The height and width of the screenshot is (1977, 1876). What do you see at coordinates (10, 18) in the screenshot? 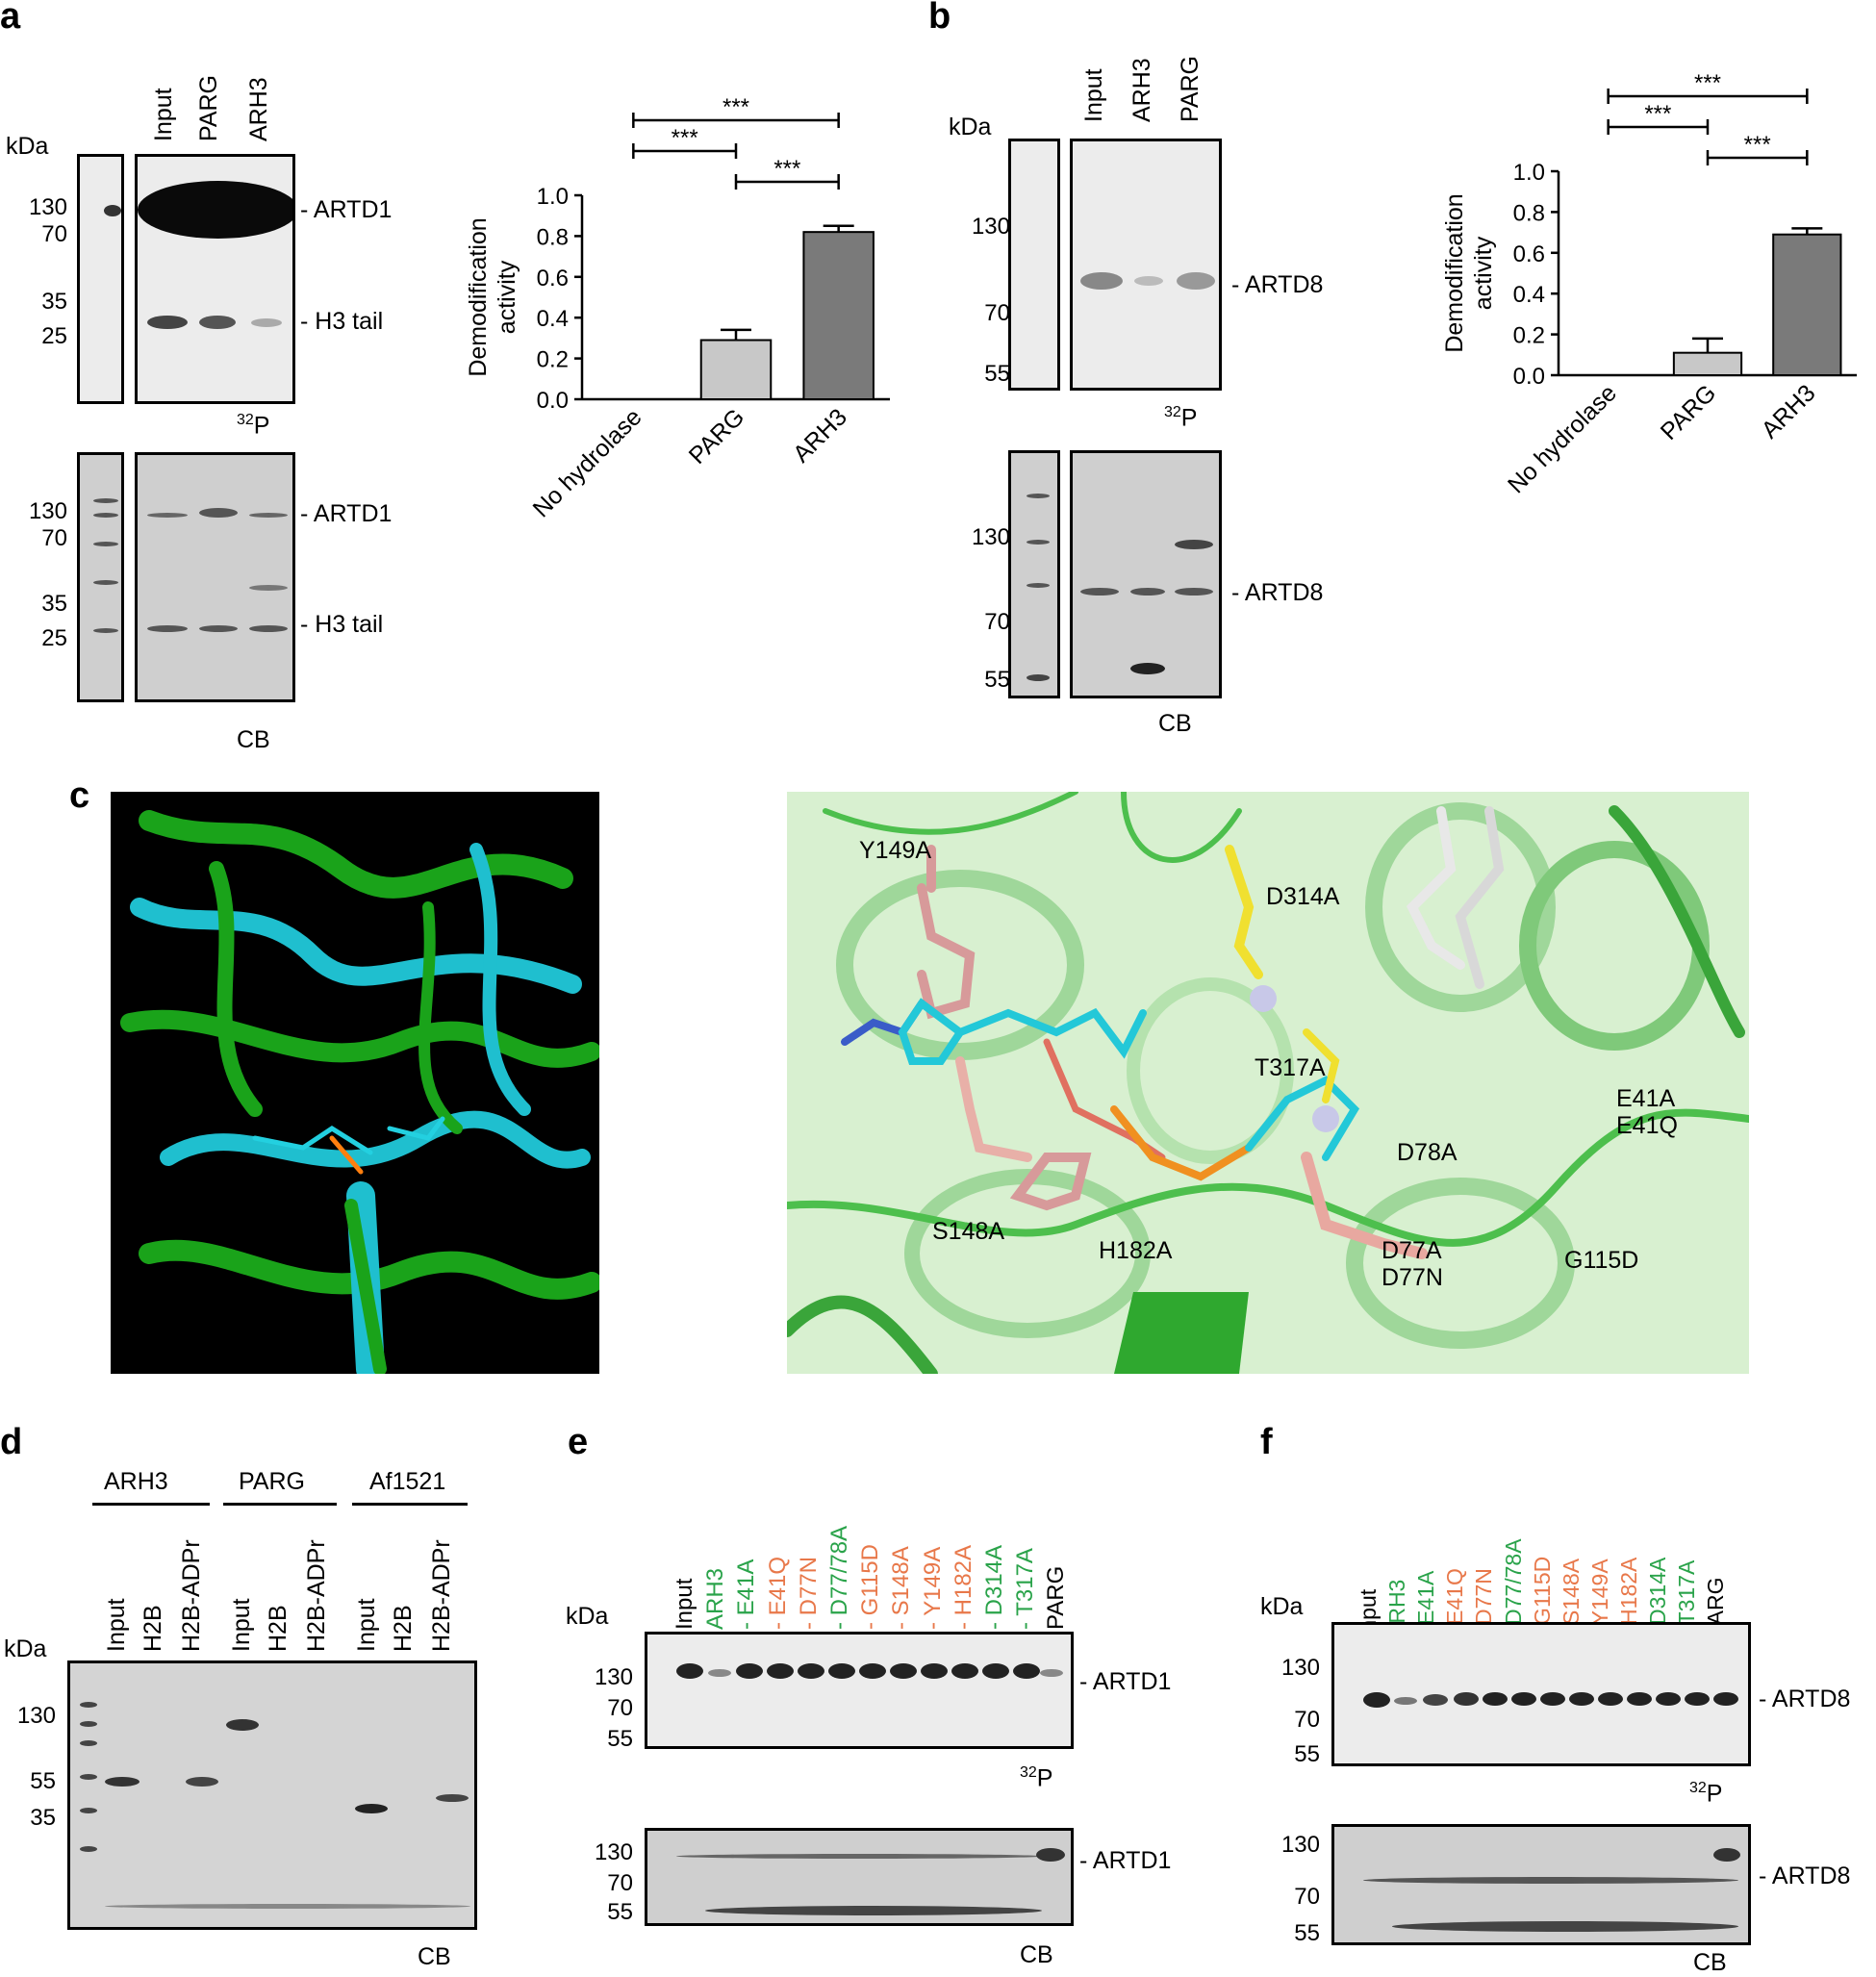
I see `panel-a-label: a` at bounding box center [10, 18].